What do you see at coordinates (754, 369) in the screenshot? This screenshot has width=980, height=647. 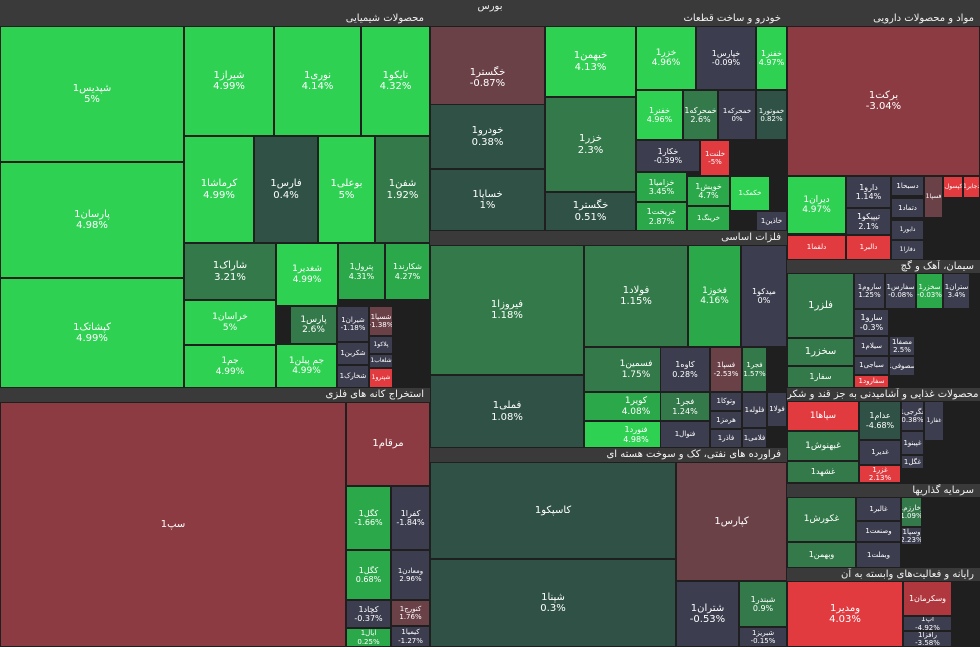 I see `stock-tile: فجر1 1.57%` at bounding box center [754, 369].